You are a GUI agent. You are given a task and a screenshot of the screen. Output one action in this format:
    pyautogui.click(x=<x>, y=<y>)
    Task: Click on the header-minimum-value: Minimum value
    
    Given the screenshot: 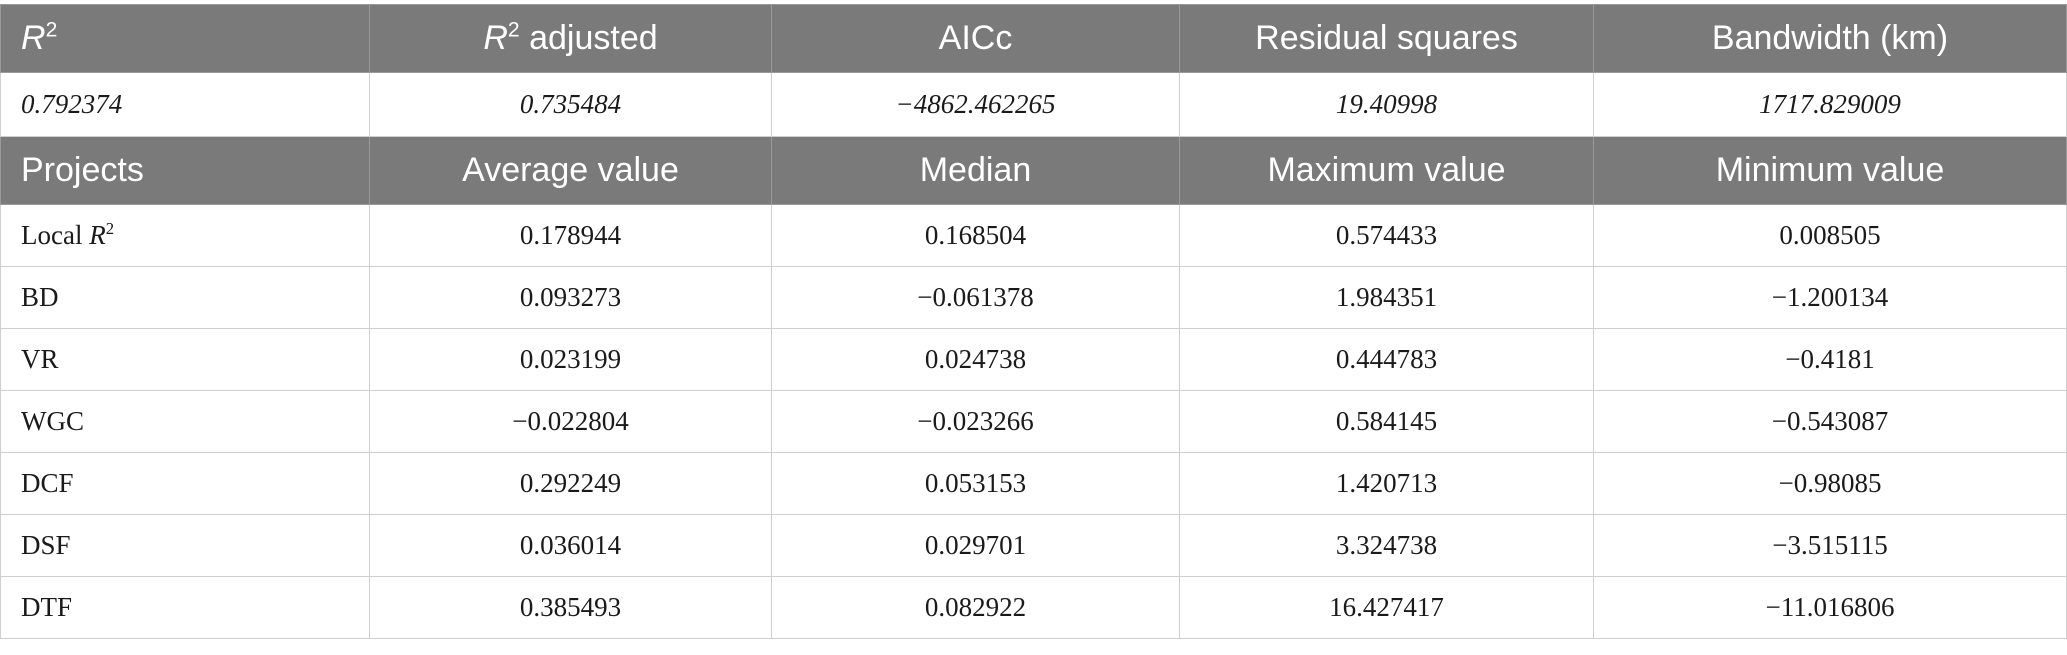 What is the action you would take?
    pyautogui.click(x=1830, y=170)
    